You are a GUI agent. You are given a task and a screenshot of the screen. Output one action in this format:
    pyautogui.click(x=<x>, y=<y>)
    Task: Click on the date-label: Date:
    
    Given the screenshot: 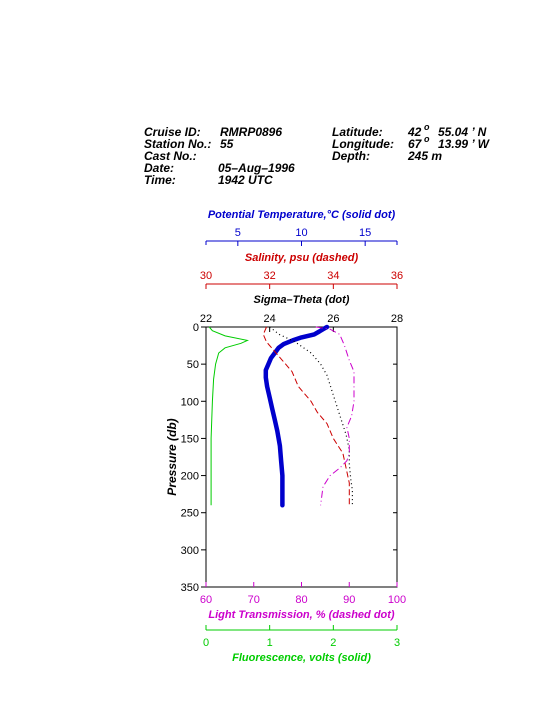 What is the action you would take?
    pyautogui.click(x=159, y=168)
    